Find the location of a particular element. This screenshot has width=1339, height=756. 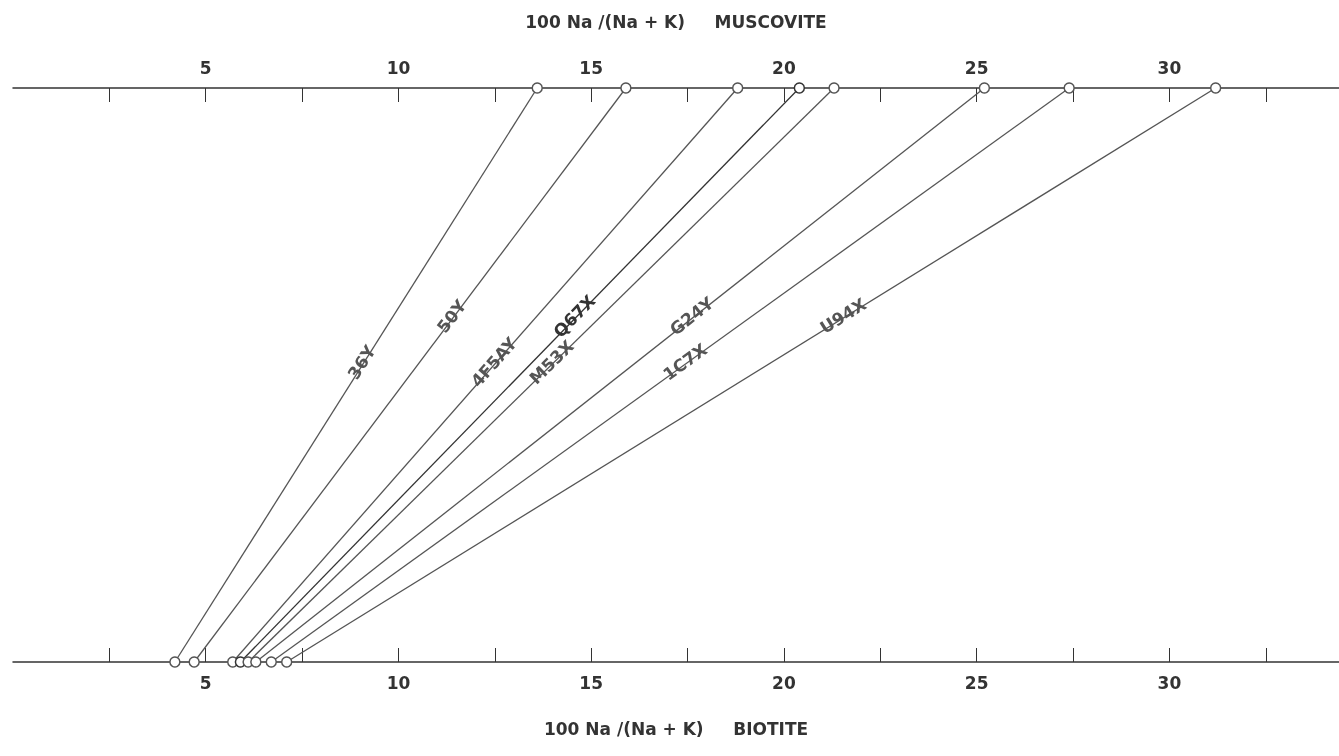

x2-axis-title: 100 Na /(Na + K) MUSCOVITE is located at coordinates (676, 21).